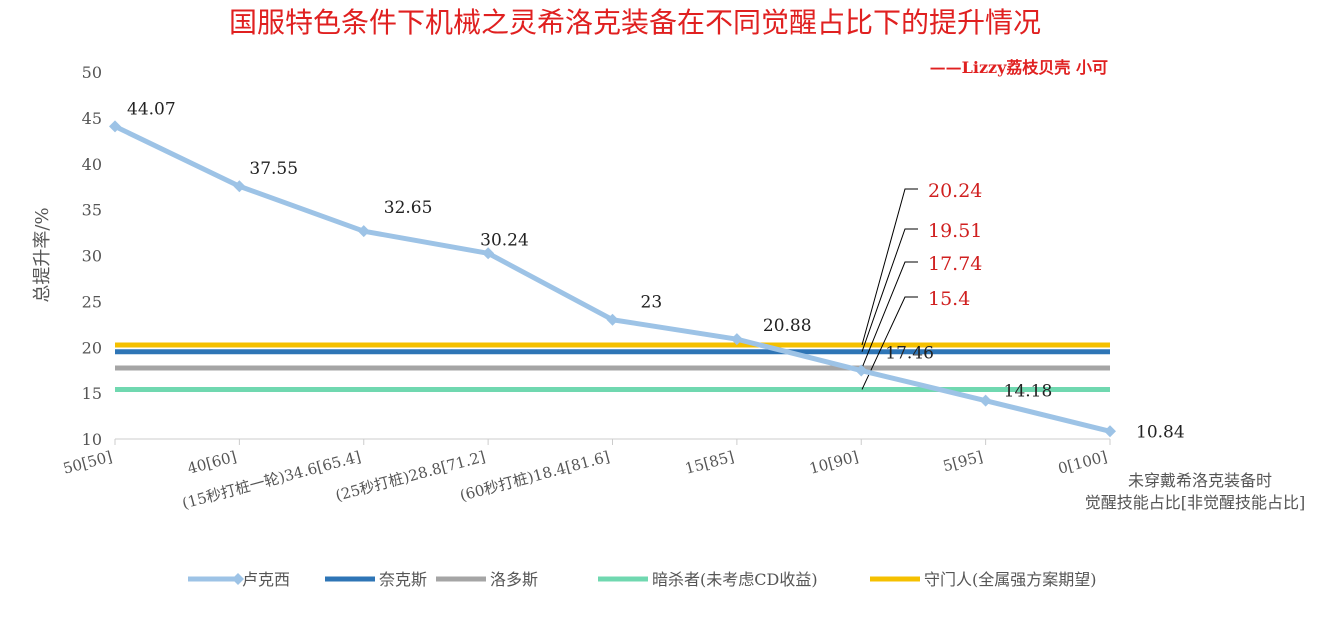 Image resolution: width=1341 pixels, height=622 pixels. I want to click on x-tick-label: 0[100], so click(1082, 462).